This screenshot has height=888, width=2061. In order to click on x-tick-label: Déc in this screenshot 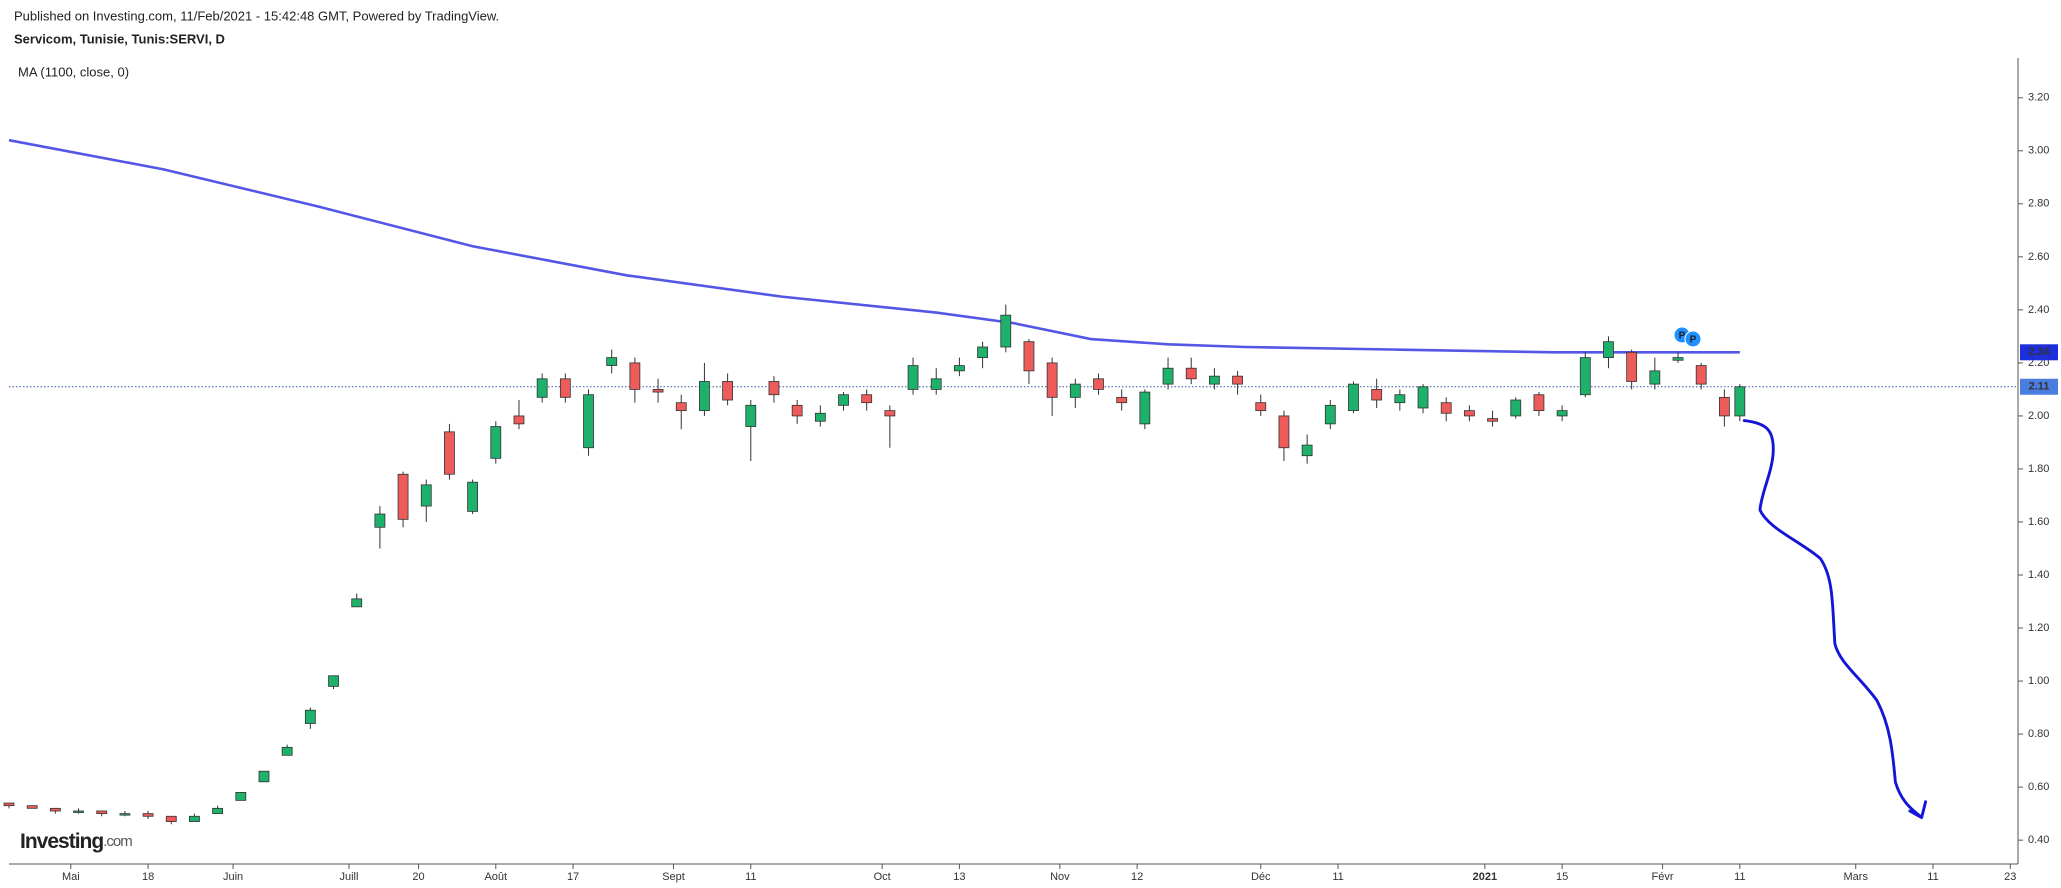, I will do `click(1261, 877)`.